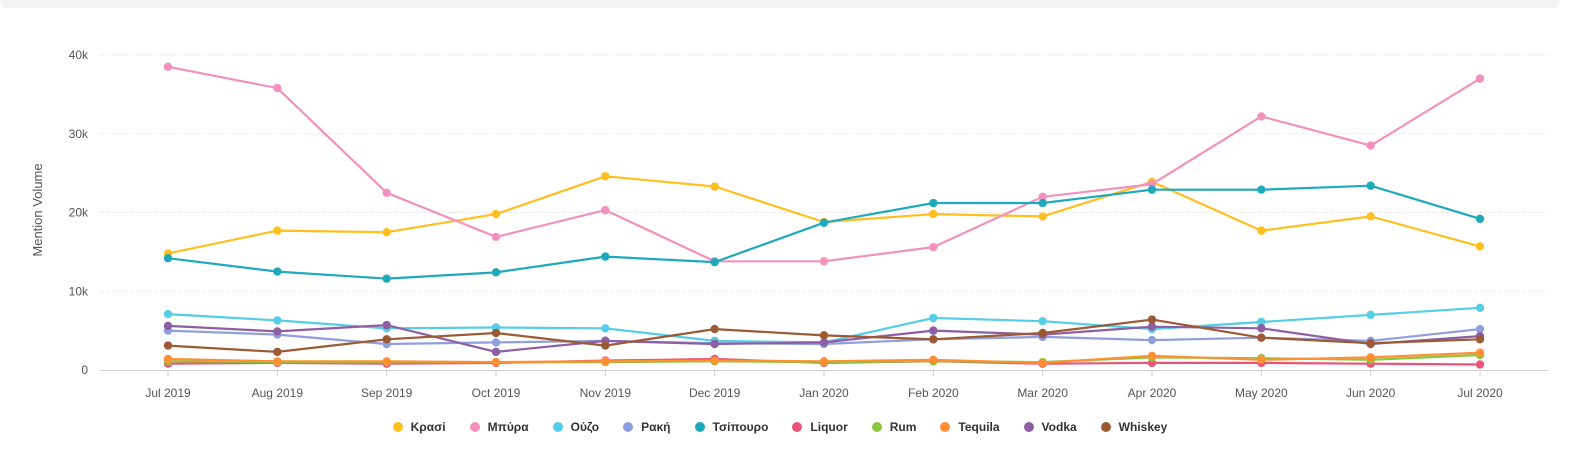  Describe the element at coordinates (731, 427) in the screenshot. I see `legend-item: Τσίπουρο` at that location.